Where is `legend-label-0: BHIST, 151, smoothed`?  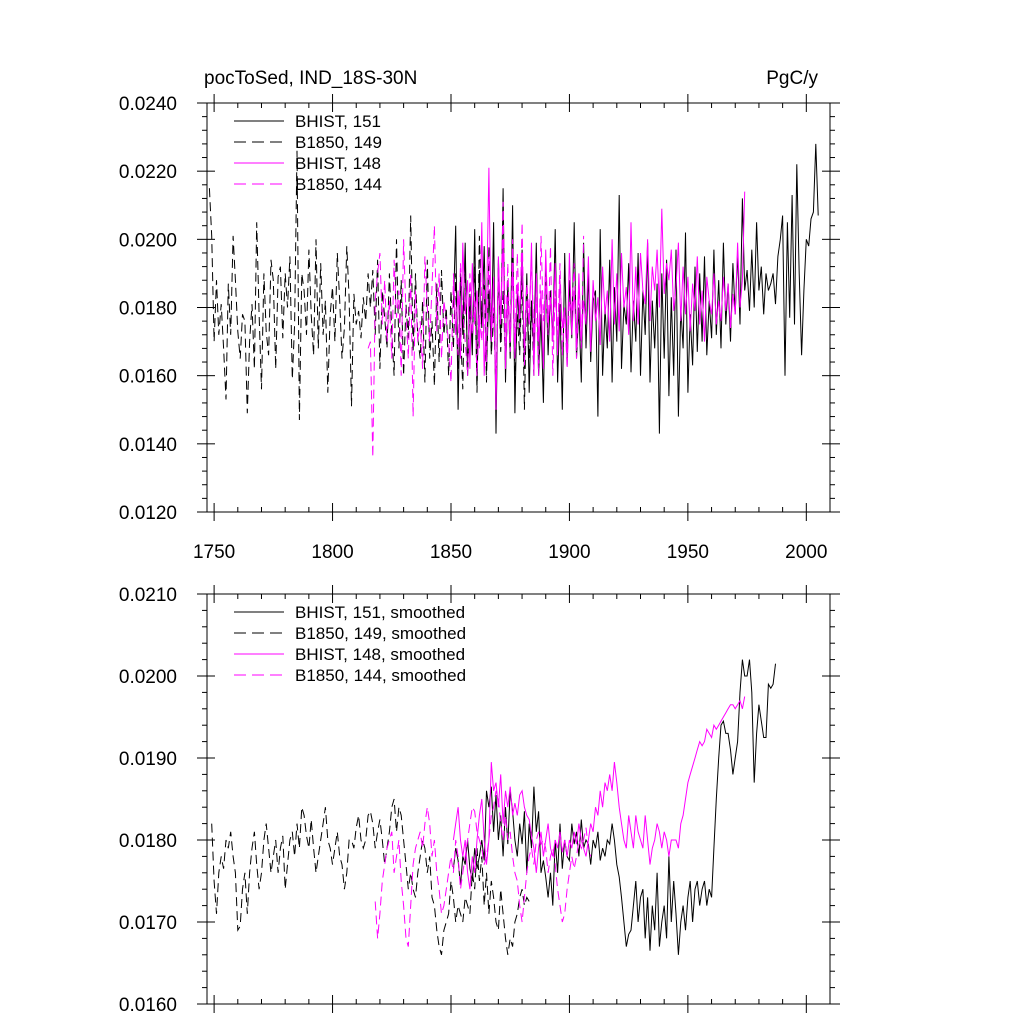
legend-label-0: BHIST, 151, smoothed is located at coordinates (380, 612).